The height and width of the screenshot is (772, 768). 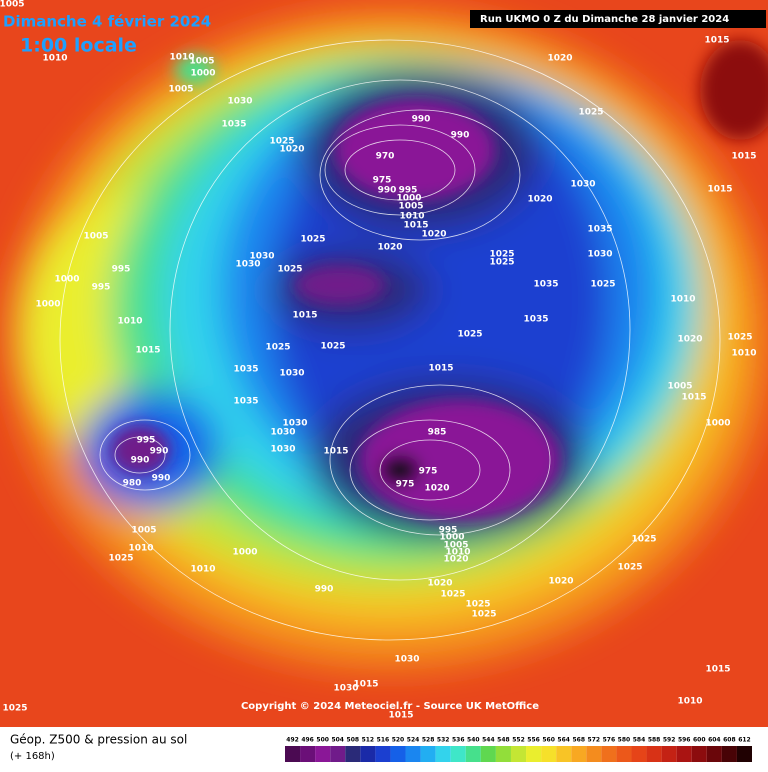 I want to click on colorbar-label: 608, so click(x=729, y=740).